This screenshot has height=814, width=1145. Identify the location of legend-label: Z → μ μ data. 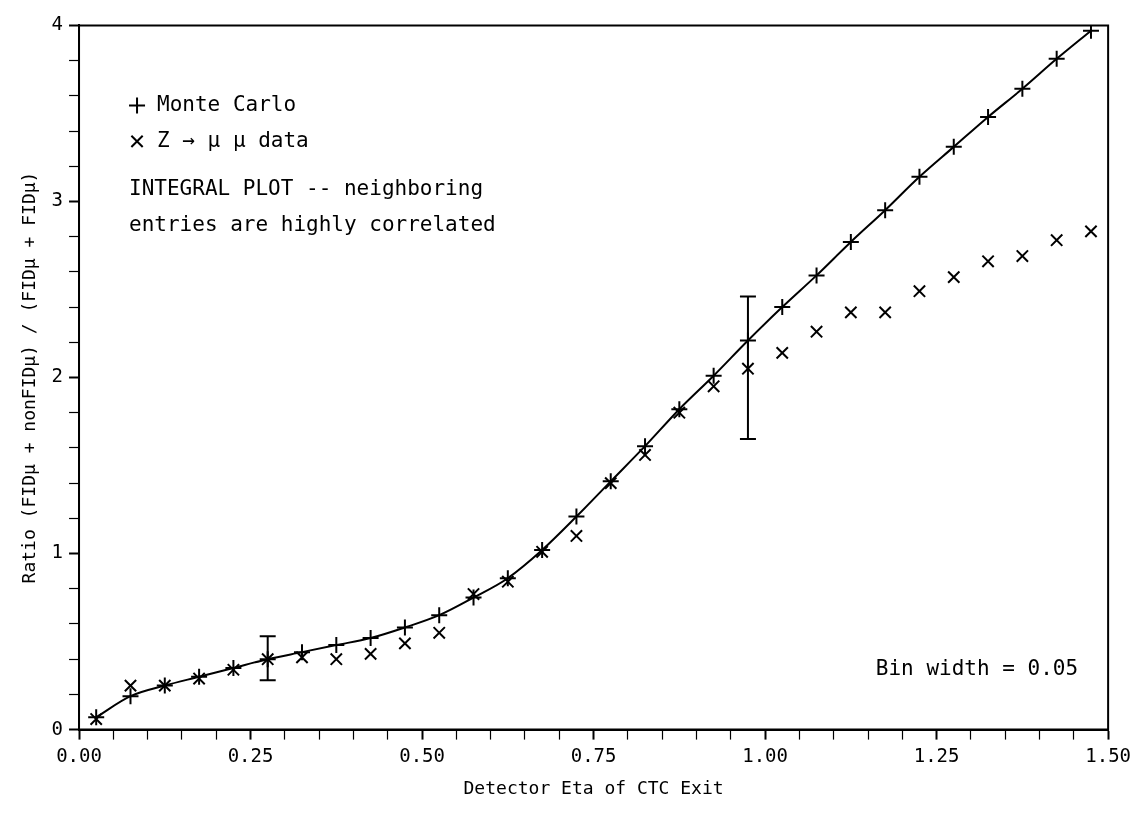
(233, 139).